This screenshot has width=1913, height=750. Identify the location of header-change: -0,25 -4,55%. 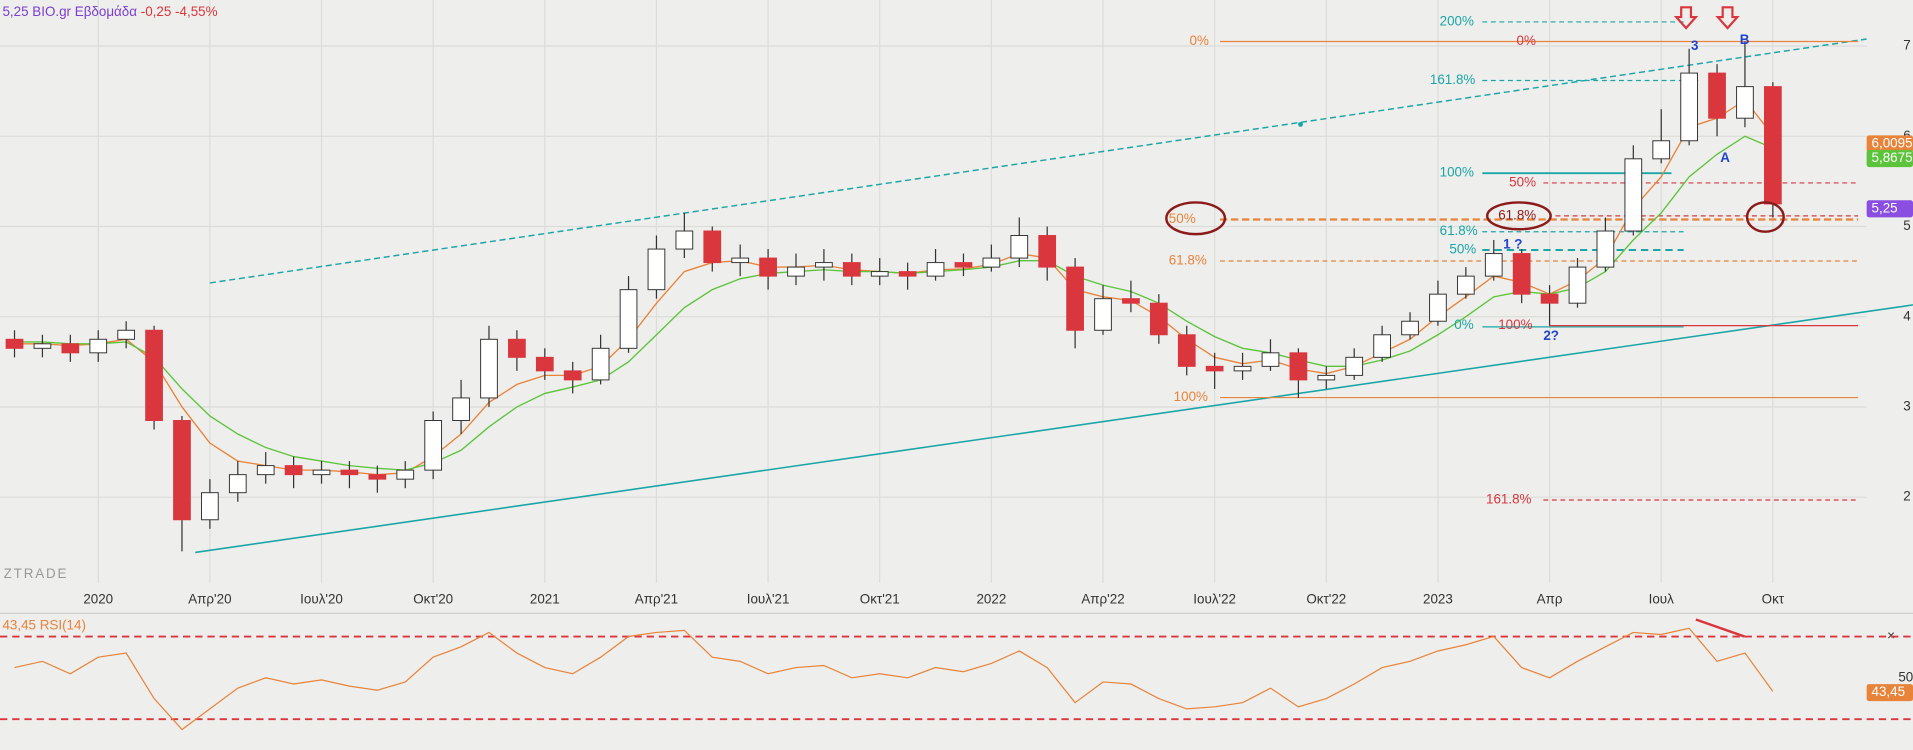
(179, 11).